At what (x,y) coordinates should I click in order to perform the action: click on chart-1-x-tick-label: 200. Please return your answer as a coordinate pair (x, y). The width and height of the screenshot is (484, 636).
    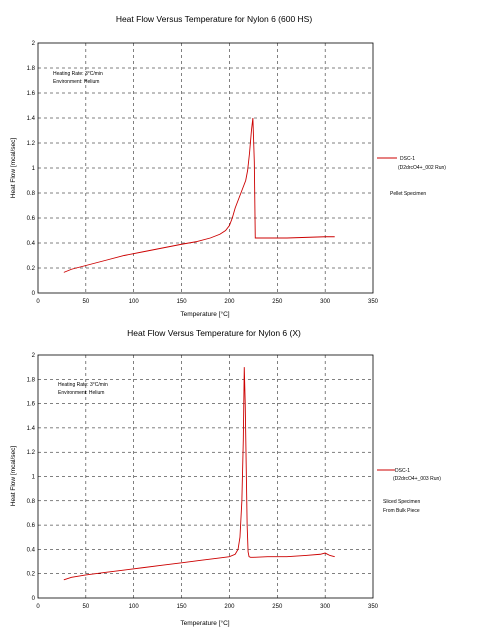
    Looking at the image, I should click on (229, 302).